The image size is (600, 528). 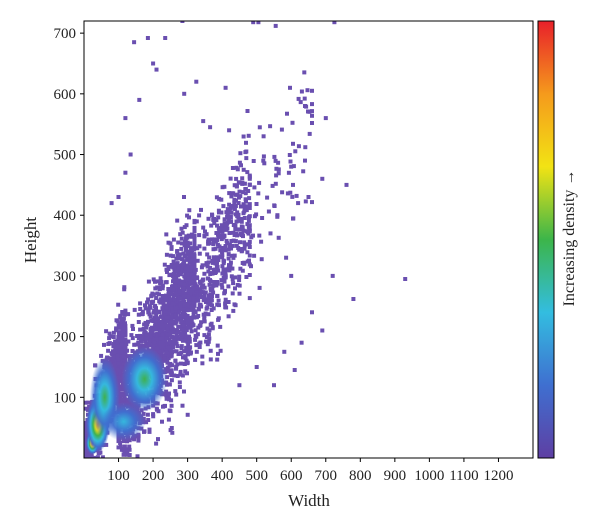 I want to click on y-tick-label: 400, so click(x=65, y=216).